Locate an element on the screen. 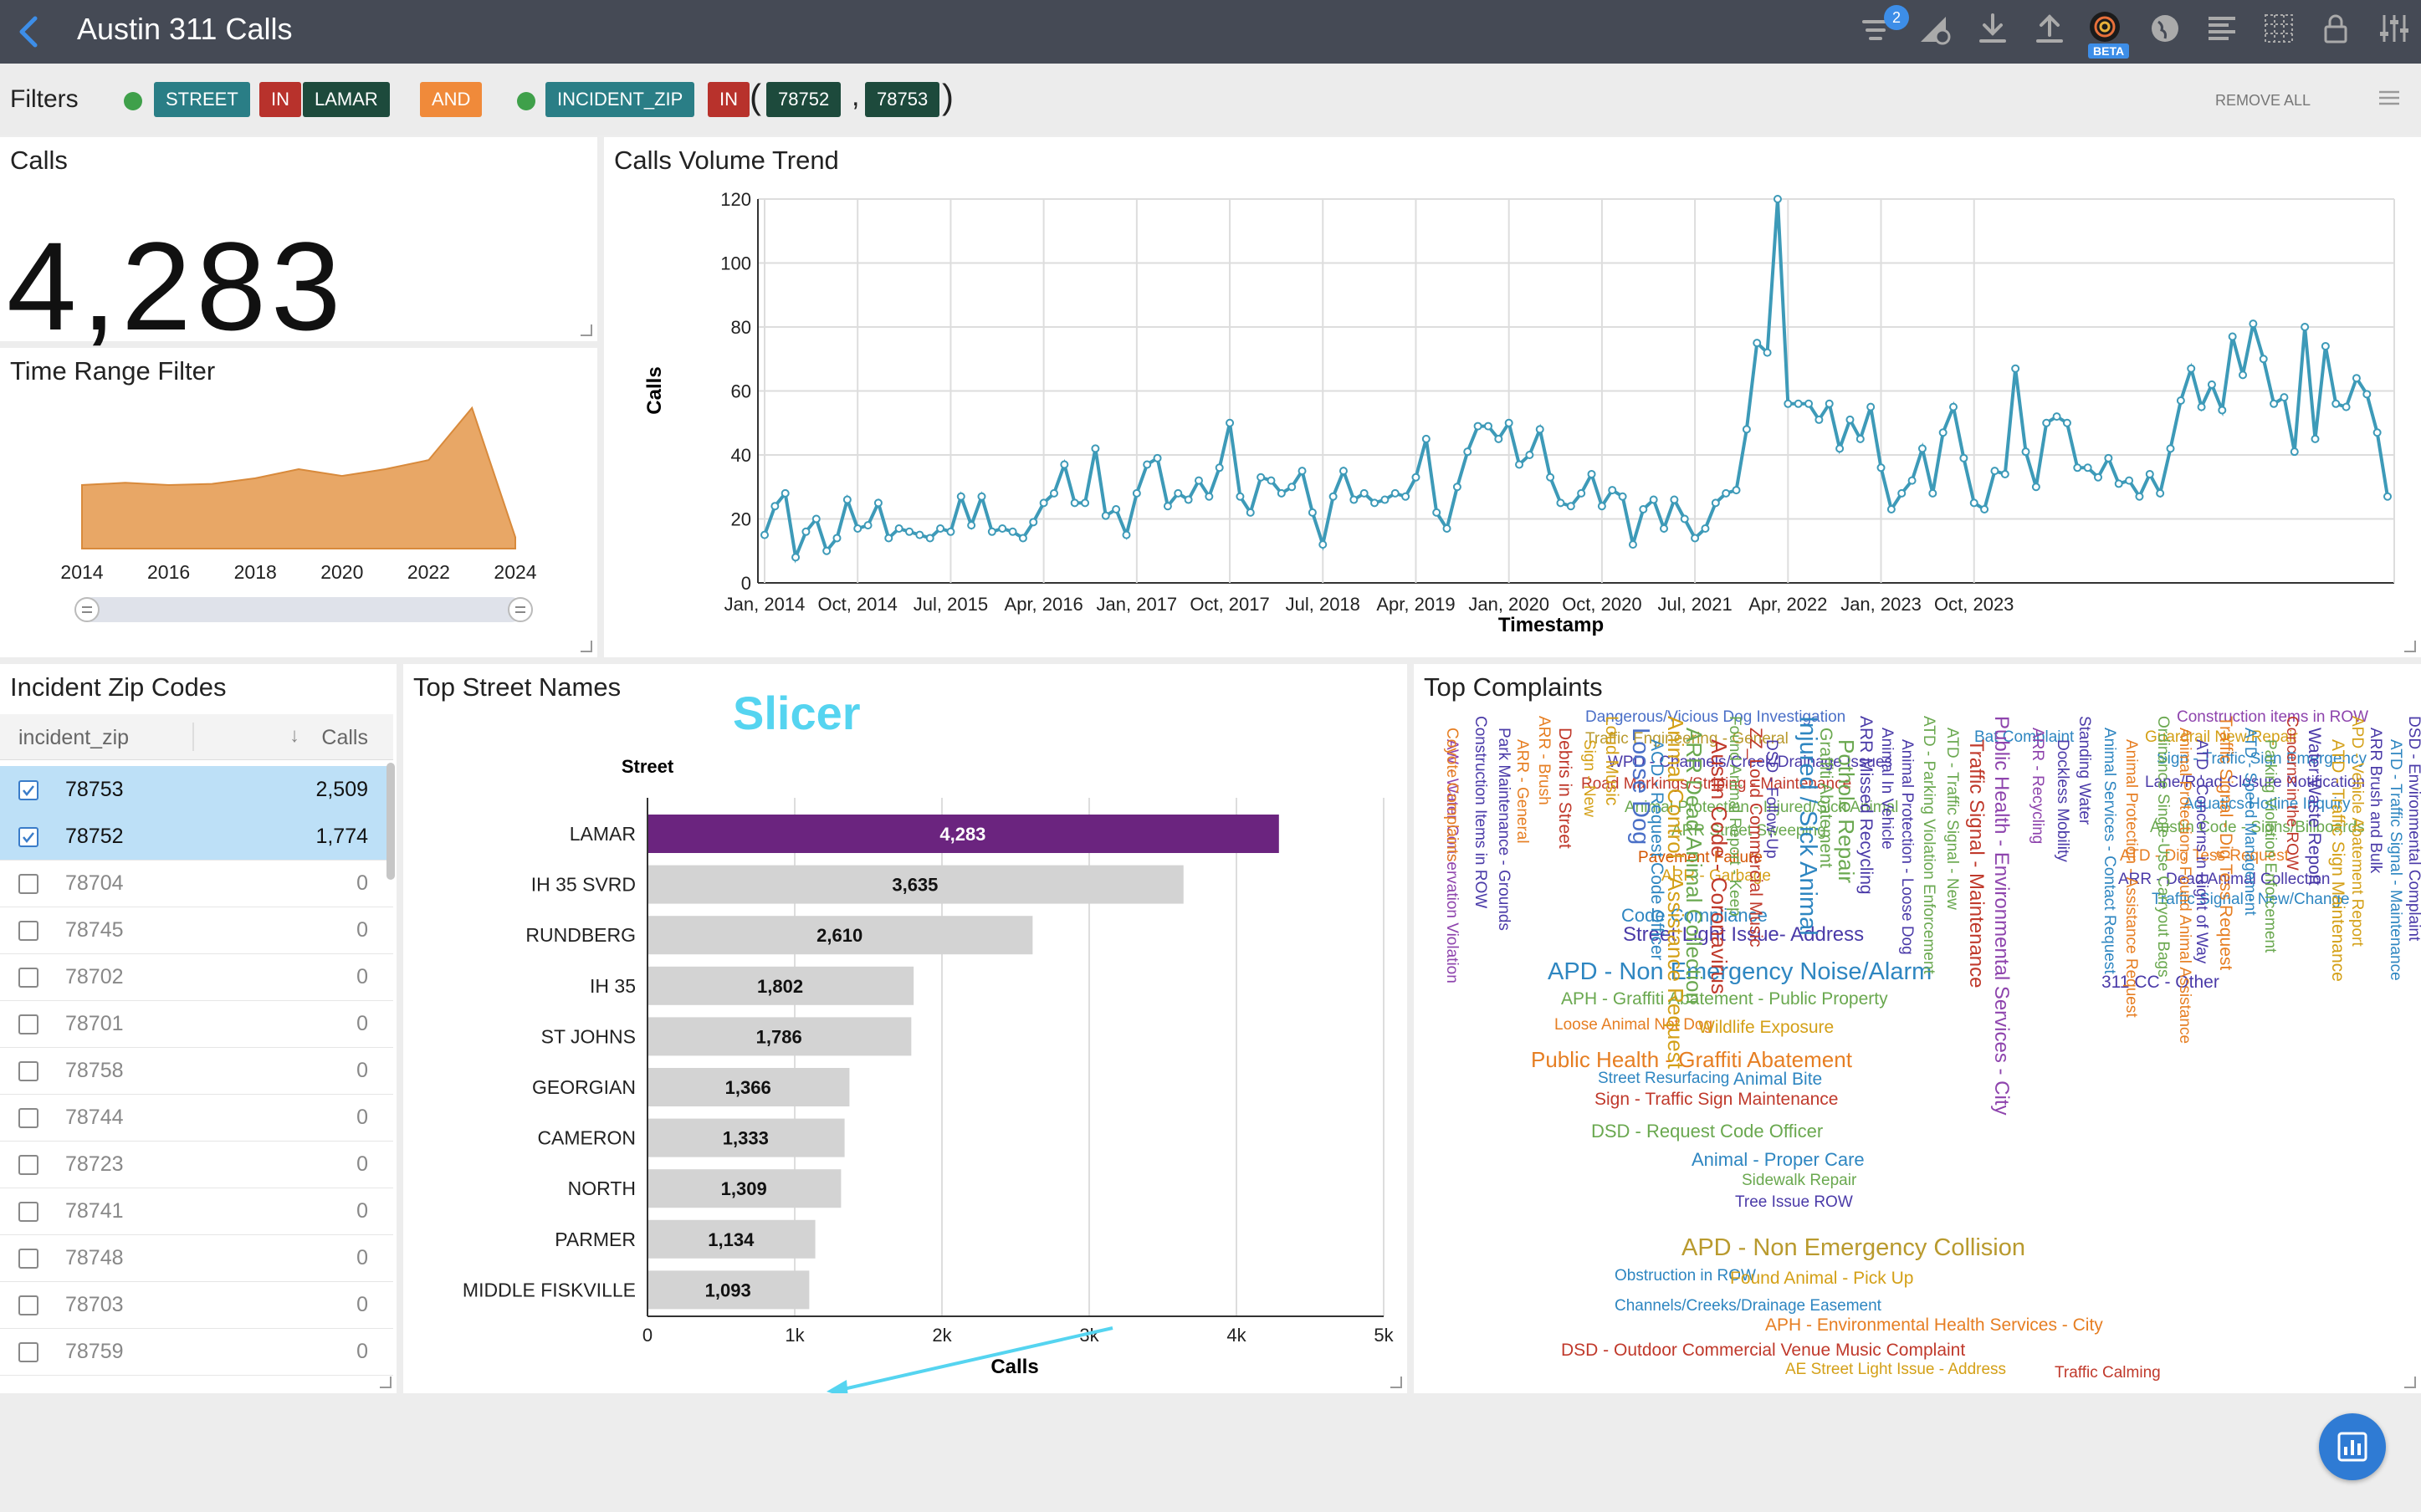 The height and width of the screenshot is (1512, 2421). zip-table-row: 78753 2,509 is located at coordinates (196, 790).